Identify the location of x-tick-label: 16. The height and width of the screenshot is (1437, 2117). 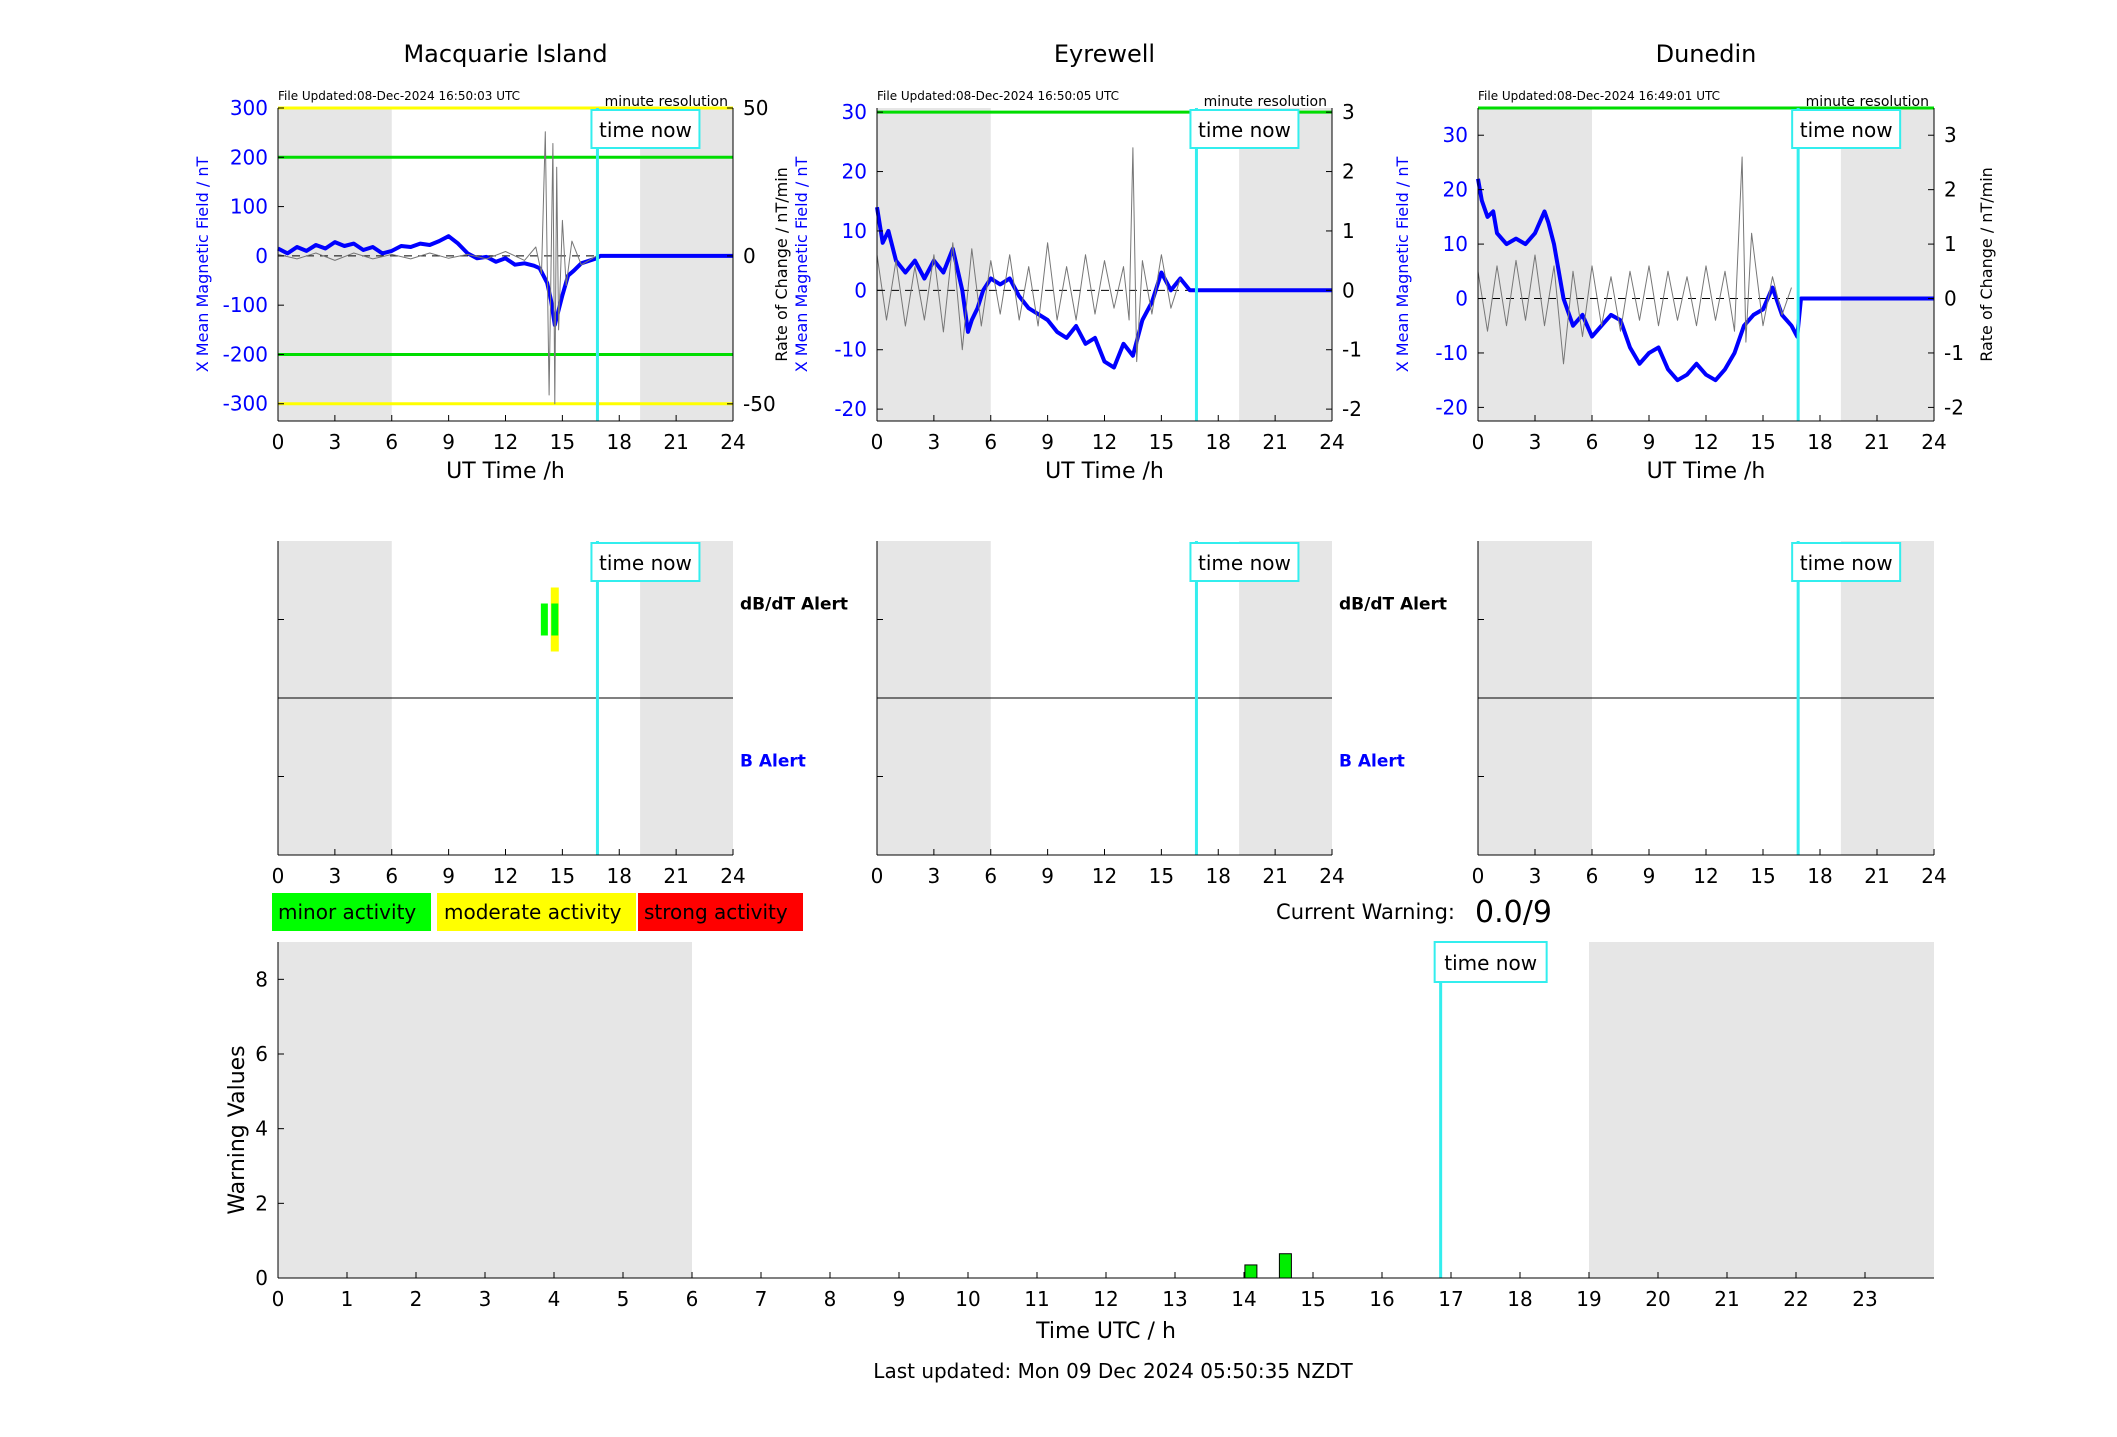
(1381, 1299).